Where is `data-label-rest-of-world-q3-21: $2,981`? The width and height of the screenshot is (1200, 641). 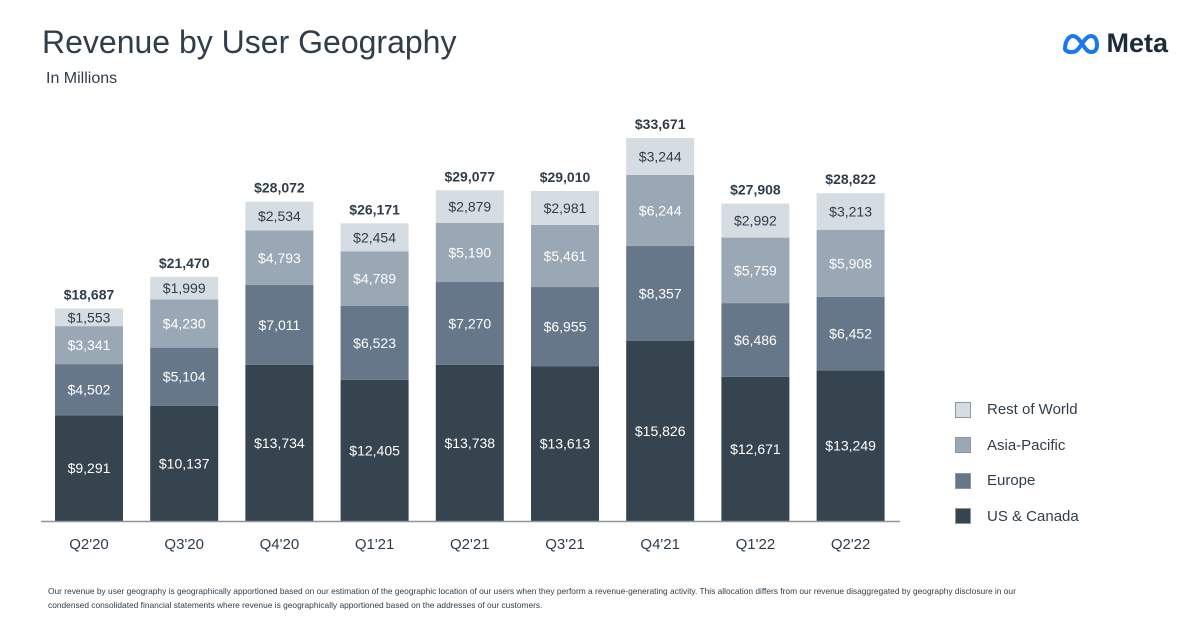 data-label-rest-of-world-q3-21: $2,981 is located at coordinates (565, 208).